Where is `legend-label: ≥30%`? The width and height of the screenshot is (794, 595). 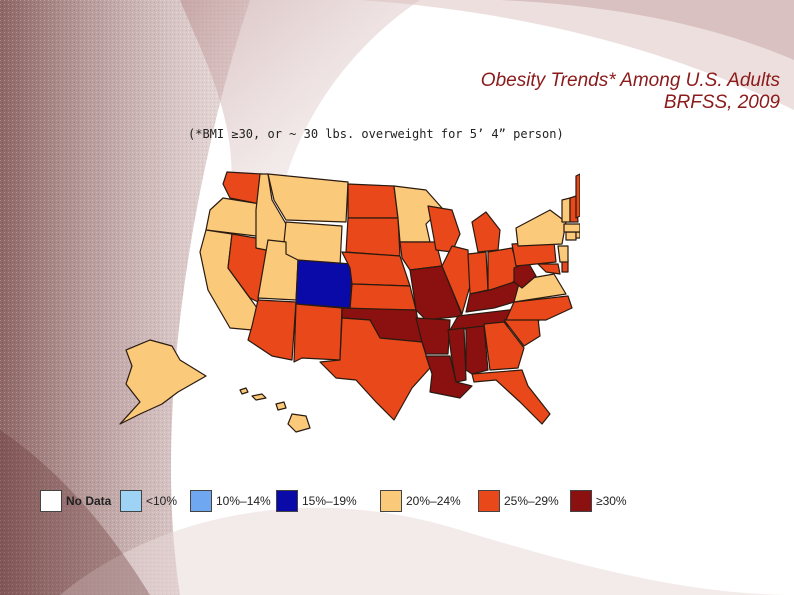
legend-label: ≥30% is located at coordinates (611, 501).